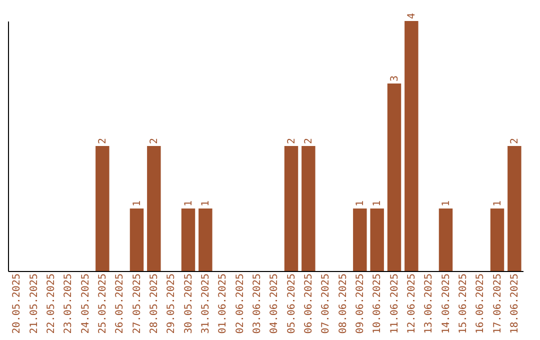  I want to click on data-label: 4, so click(412, 15).